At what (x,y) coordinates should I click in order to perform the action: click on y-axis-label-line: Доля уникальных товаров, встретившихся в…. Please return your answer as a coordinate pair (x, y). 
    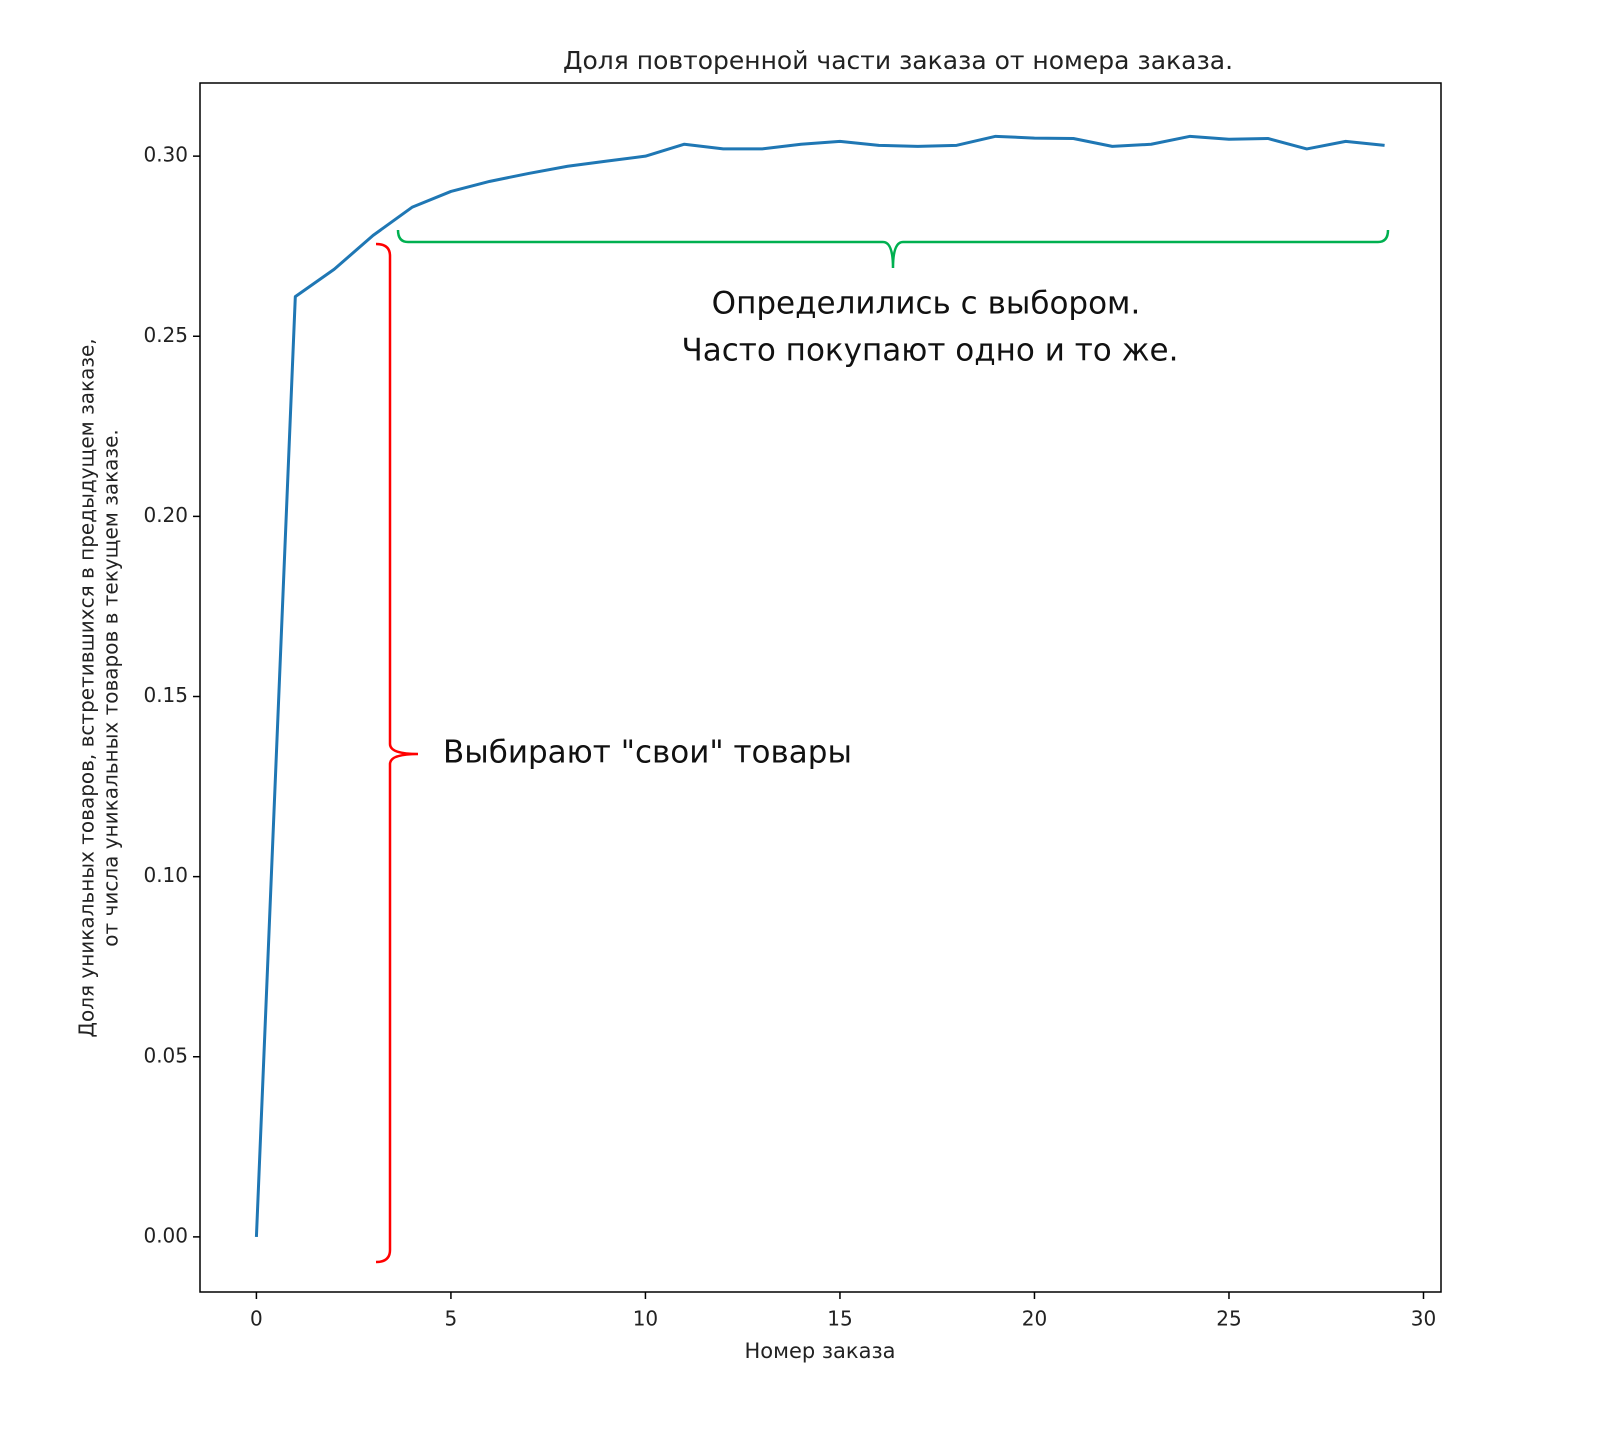
    Looking at the image, I should click on (87, 687).